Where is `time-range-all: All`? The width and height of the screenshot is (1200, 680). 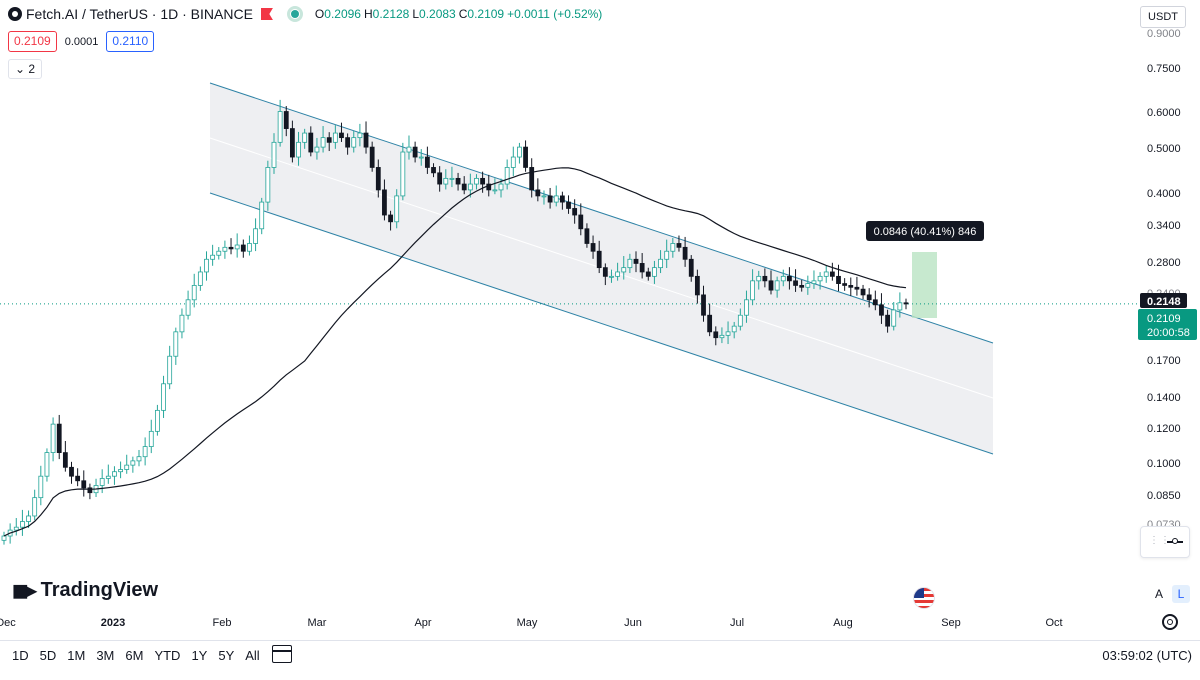 time-range-all: All is located at coordinates (252, 655).